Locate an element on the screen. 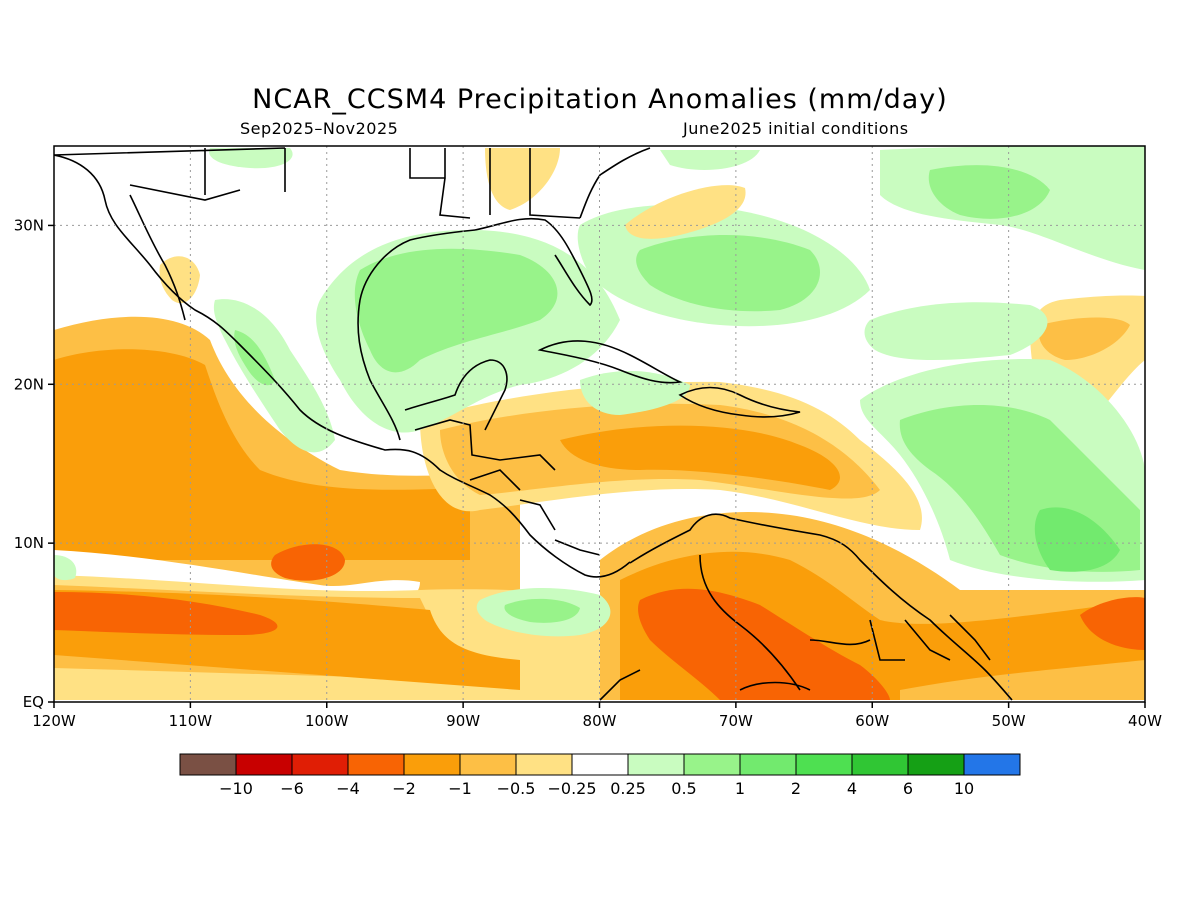 Image resolution: width=1200 pixels, height=900 pixels. colorbar-label: 0.5 is located at coordinates (683, 788).